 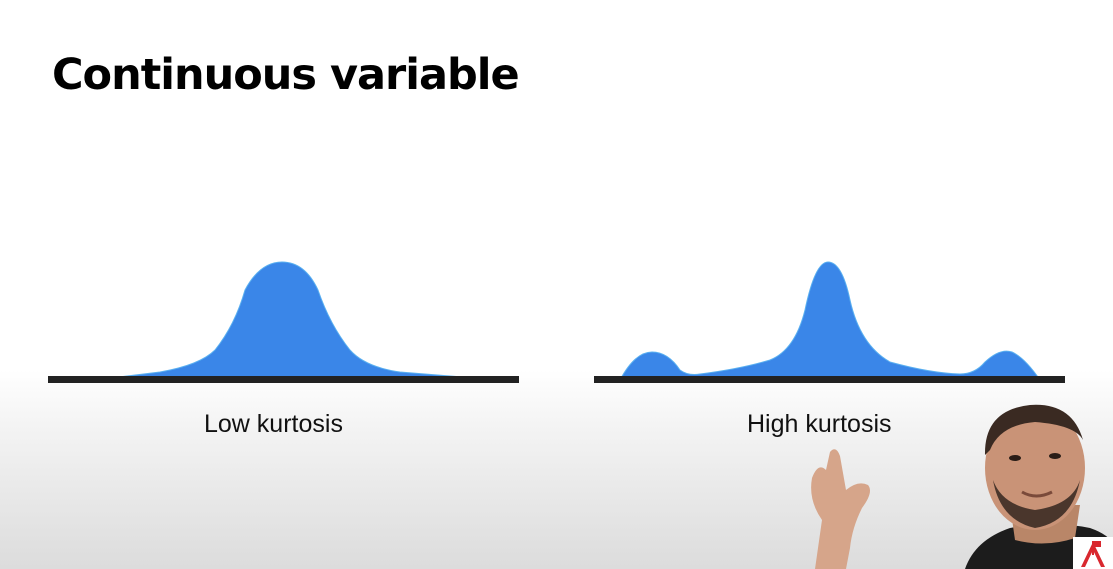 What do you see at coordinates (1034, 467) in the screenshot?
I see `presenter-head` at bounding box center [1034, 467].